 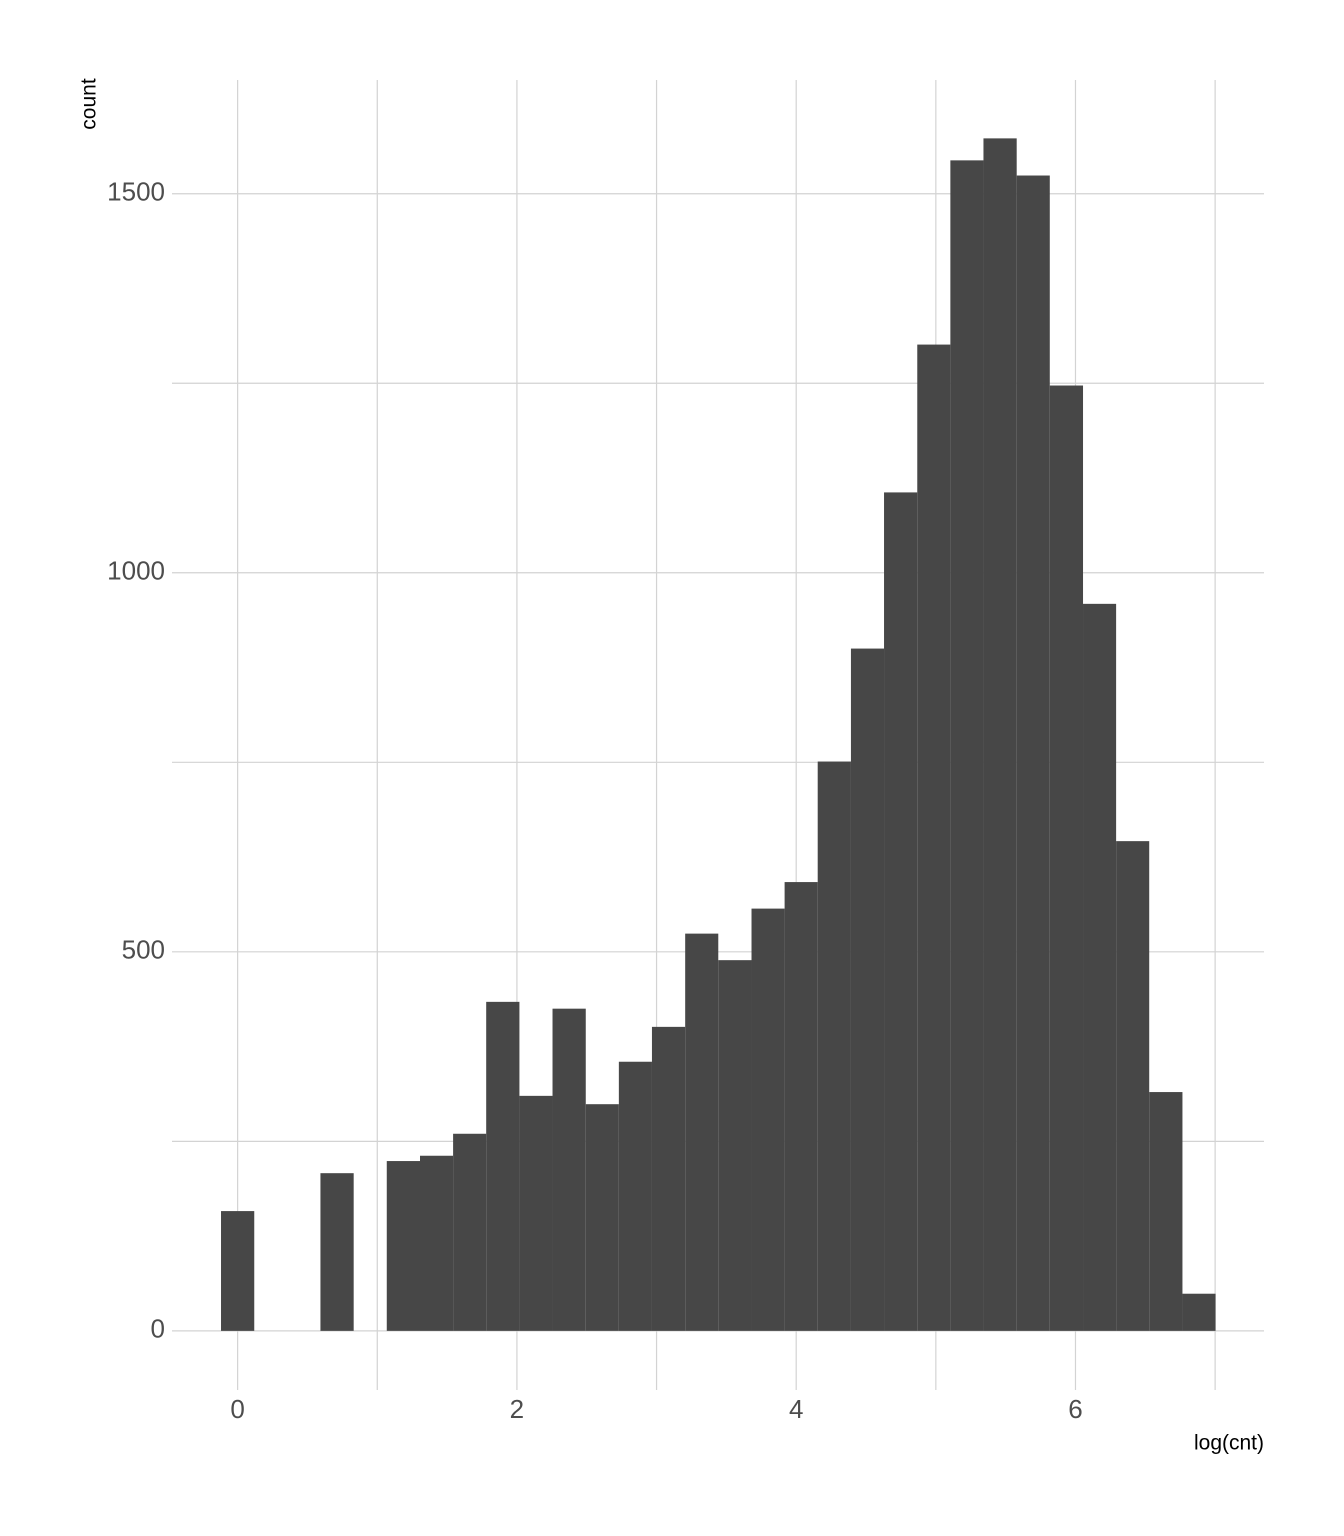 What do you see at coordinates (136, 571) in the screenshot?
I see `y-tick-label: 1000` at bounding box center [136, 571].